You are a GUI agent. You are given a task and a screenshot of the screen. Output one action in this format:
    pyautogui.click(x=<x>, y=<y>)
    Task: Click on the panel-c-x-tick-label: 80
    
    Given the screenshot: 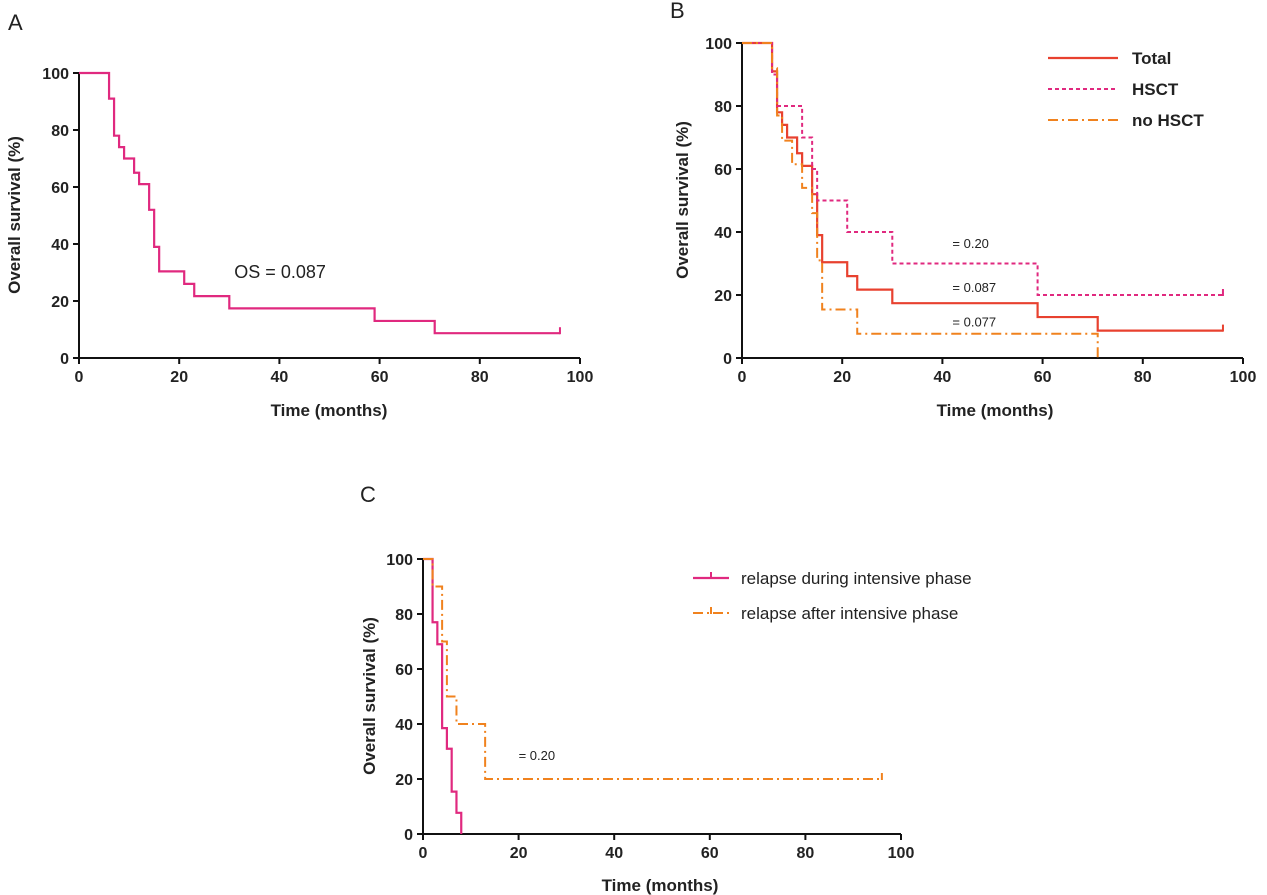 What is the action you would take?
    pyautogui.click(x=806, y=853)
    